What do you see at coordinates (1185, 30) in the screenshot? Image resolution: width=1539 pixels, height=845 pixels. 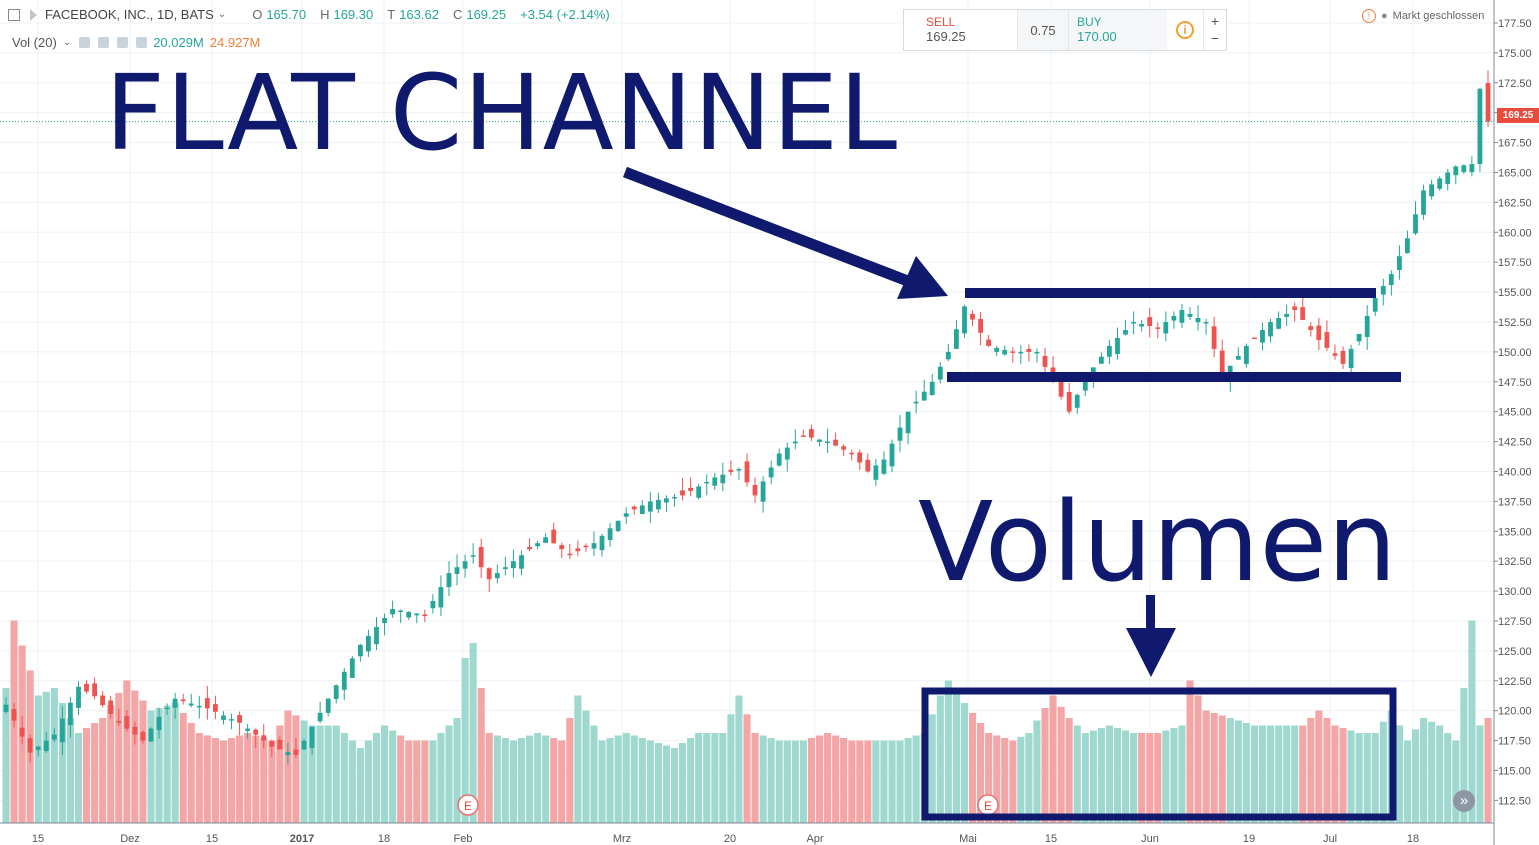 I see `info-icon: i` at bounding box center [1185, 30].